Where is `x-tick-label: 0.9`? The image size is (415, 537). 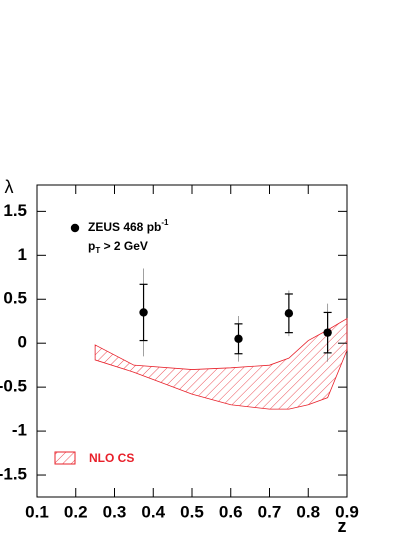 x-tick-label: 0.9 is located at coordinates (347, 511).